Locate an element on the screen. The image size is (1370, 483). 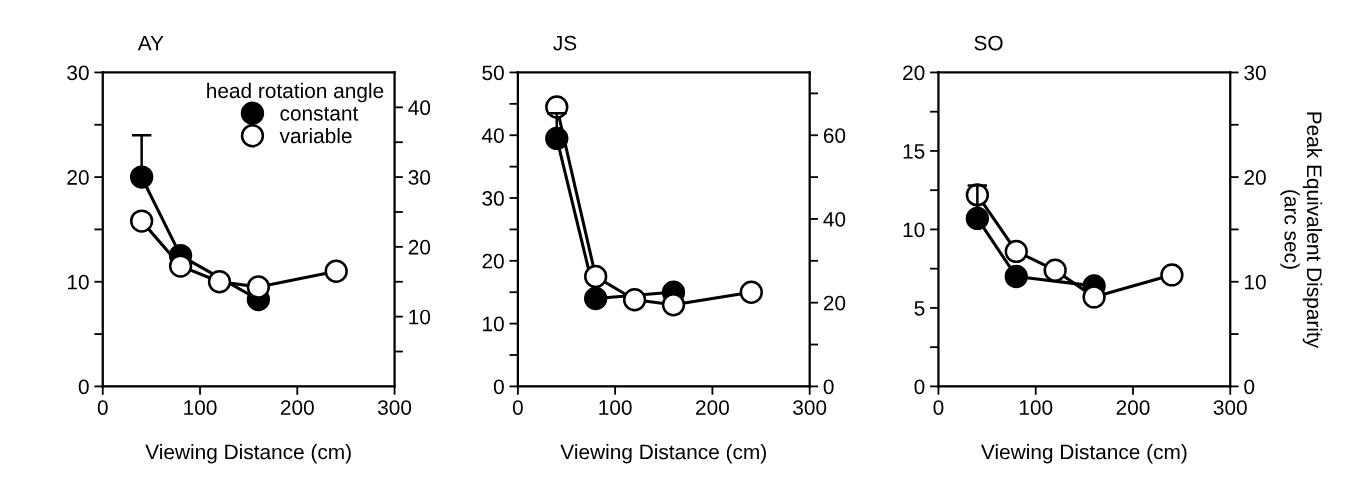
legend-label: variable is located at coordinates (315, 135).